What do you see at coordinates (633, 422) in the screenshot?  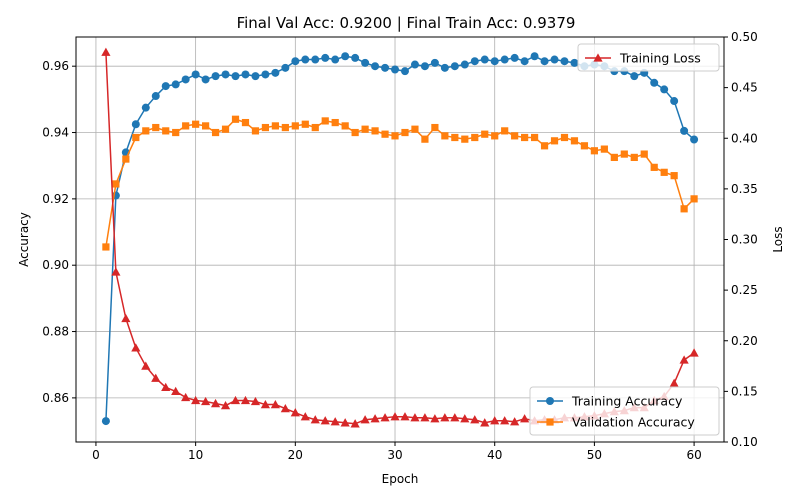 I see `legend-label-validation-accuracy: Validation Accuracy` at bounding box center [633, 422].